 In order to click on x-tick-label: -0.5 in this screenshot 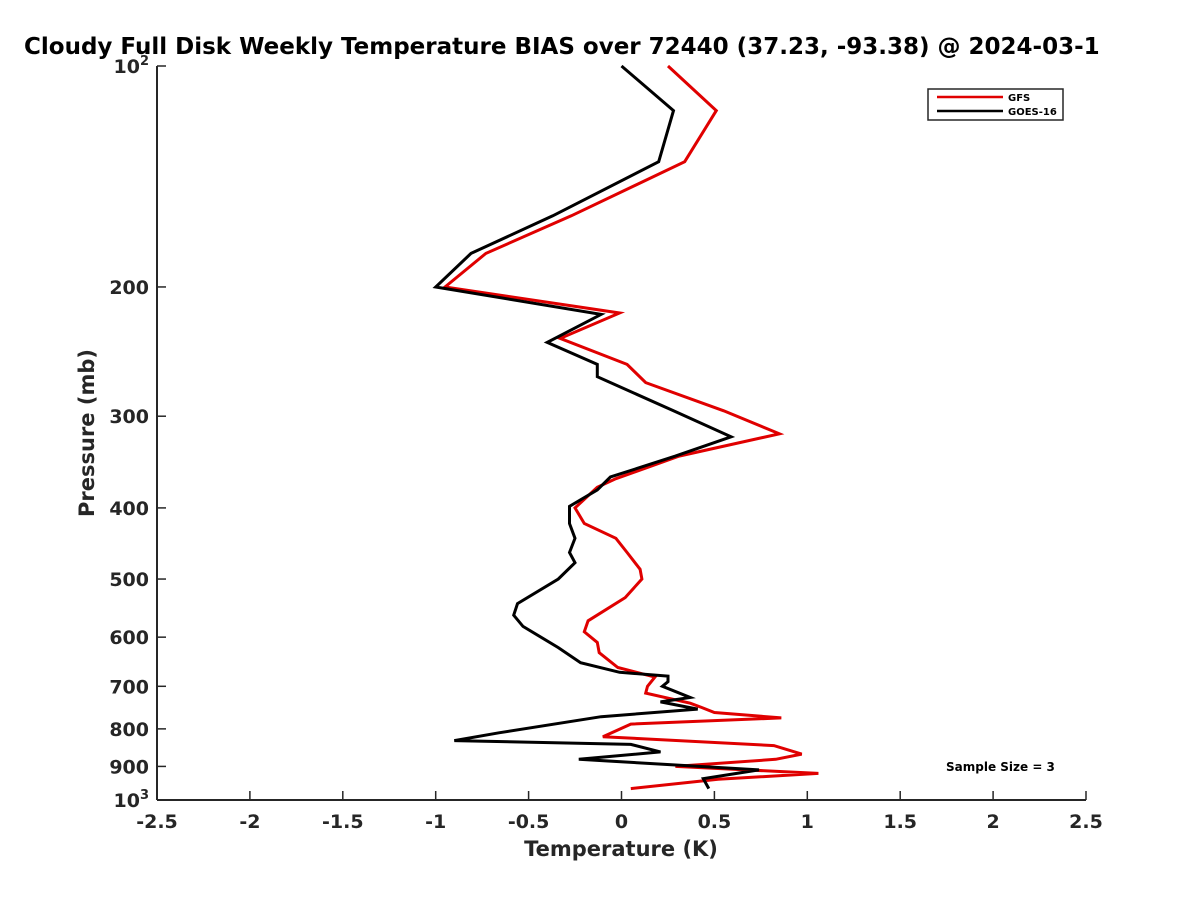, I will do `click(529, 822)`.